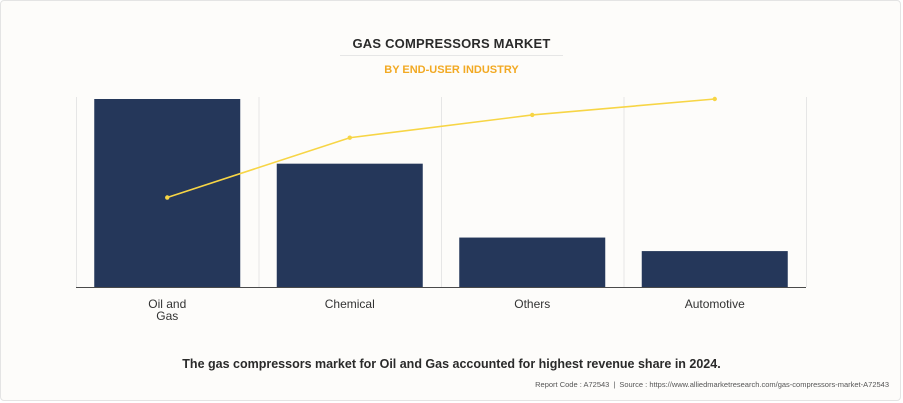 This screenshot has width=903, height=403. I want to click on bar-automotive, so click(714, 269).